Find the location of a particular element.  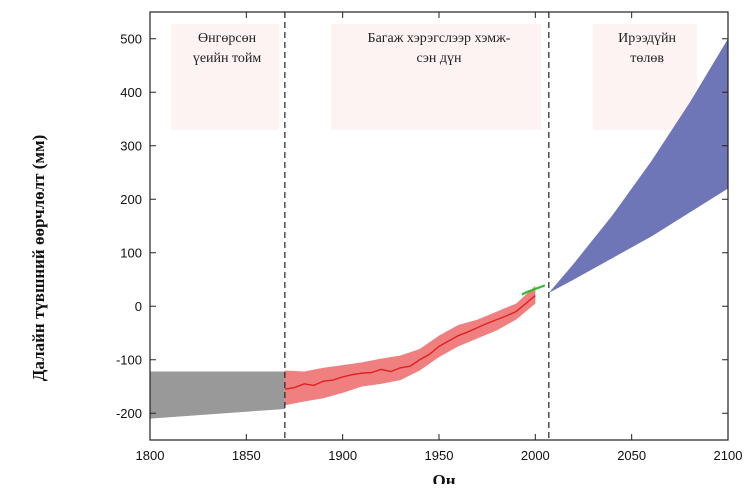

period-label: төлөв is located at coordinates (647, 58).